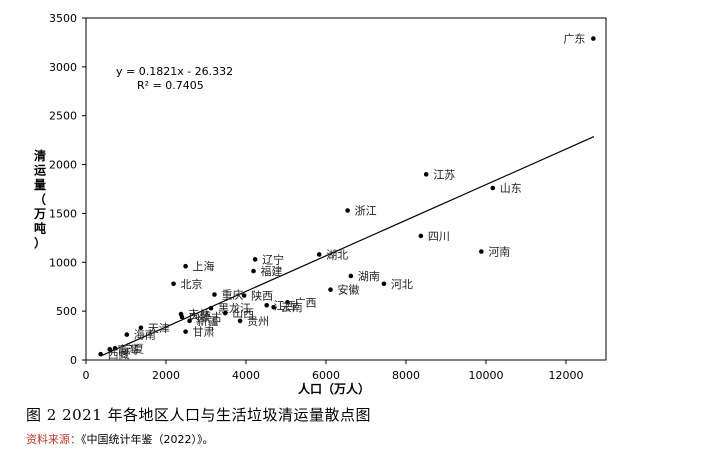  Describe the element at coordinates (63, 165) in the screenshot. I see `y-tick-label: 2000` at that location.